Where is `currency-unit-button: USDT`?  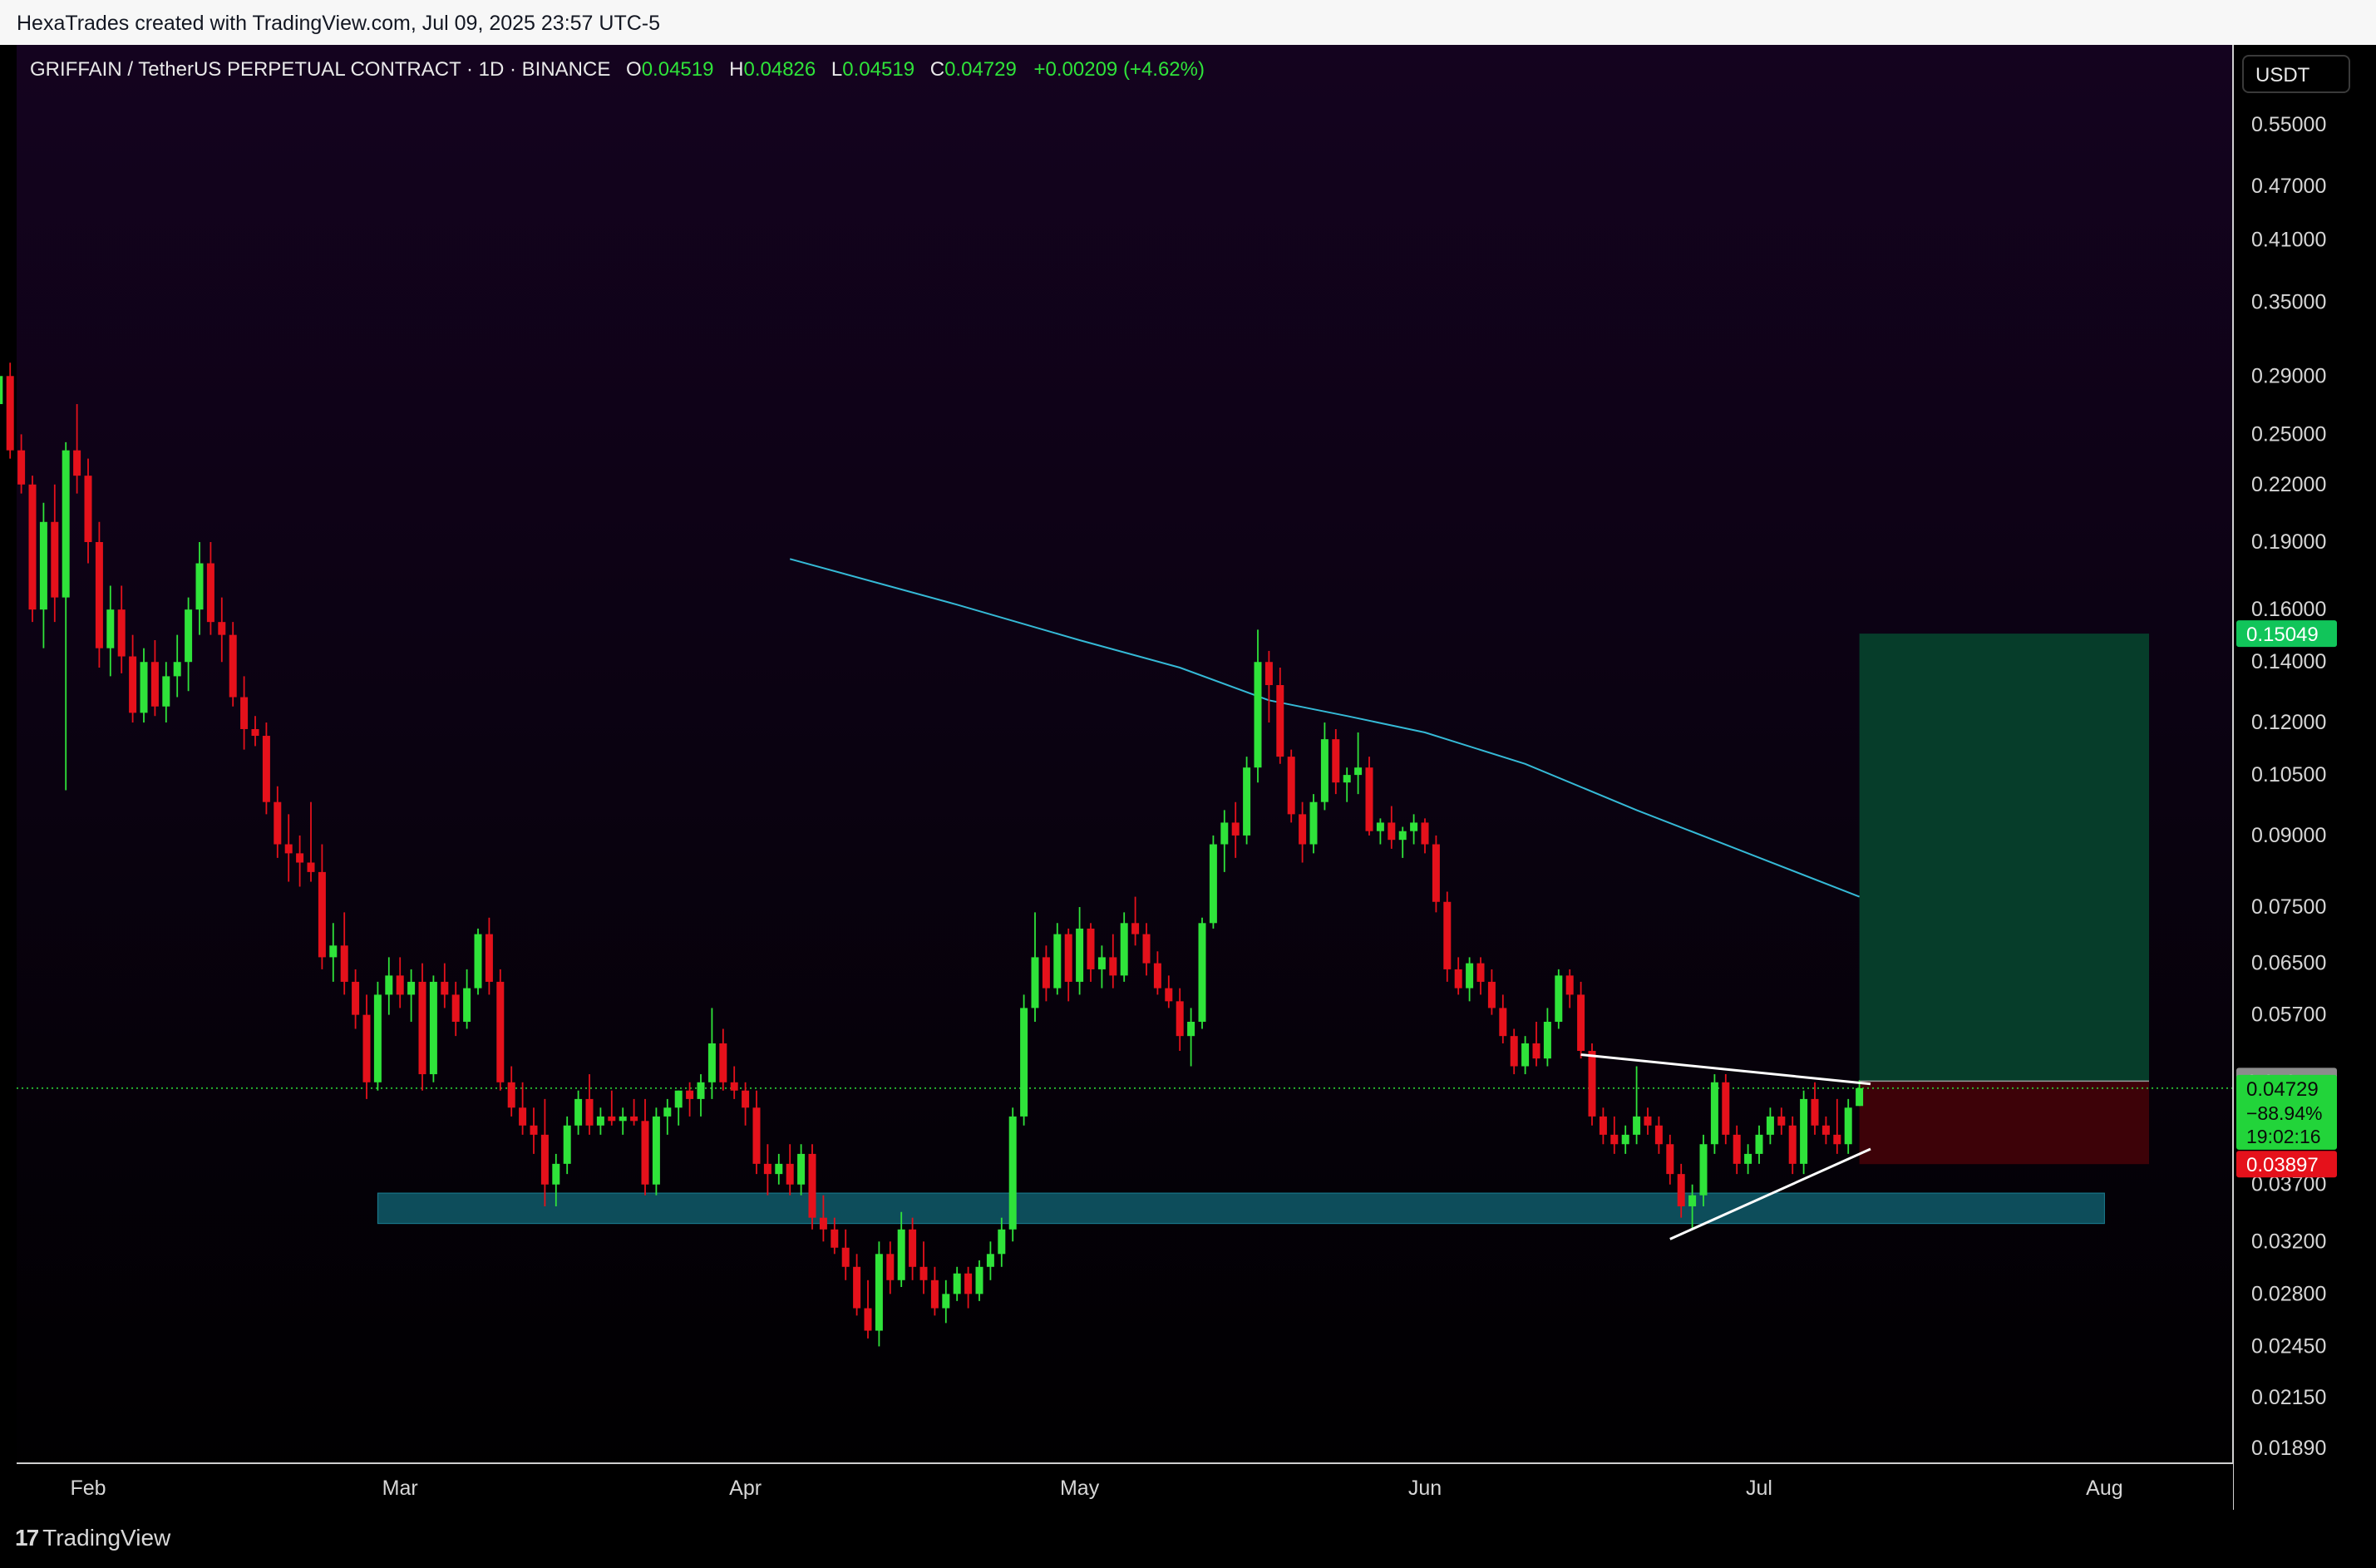
currency-unit-button: USDT is located at coordinates (2296, 74).